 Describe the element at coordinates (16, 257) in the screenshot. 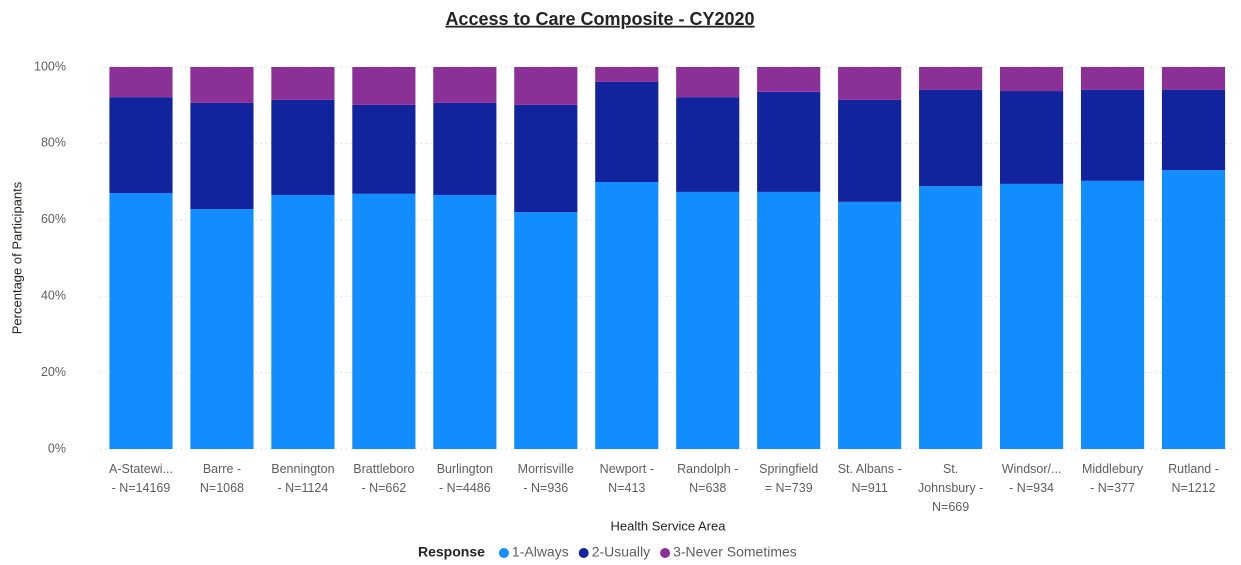

I see `y-axis-title: Percentage of Participants` at that location.